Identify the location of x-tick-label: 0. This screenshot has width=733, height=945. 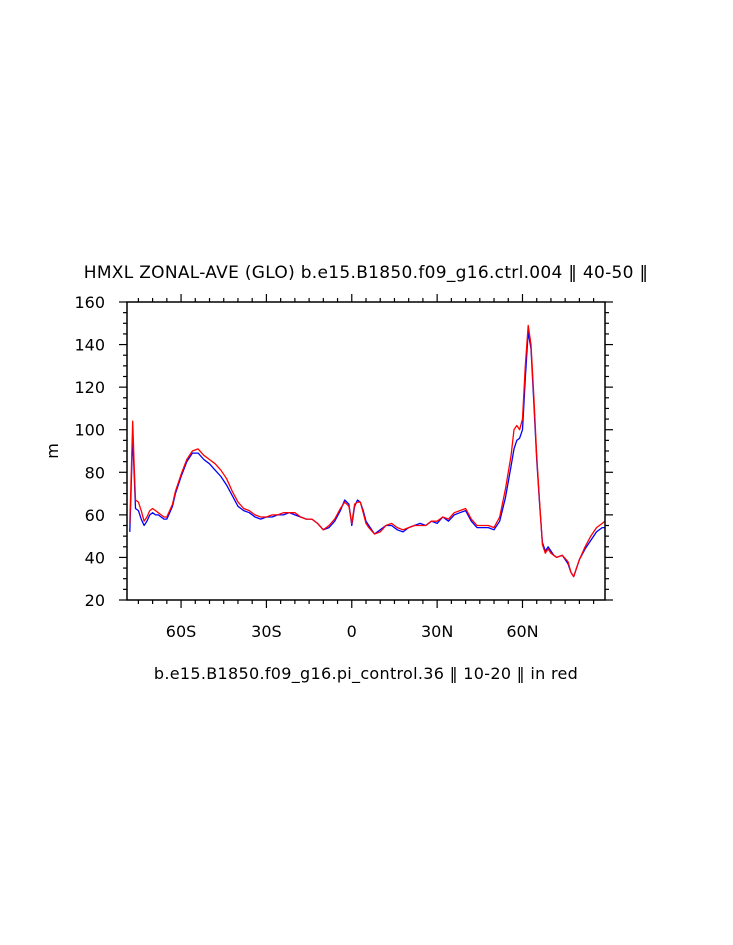
(352, 631).